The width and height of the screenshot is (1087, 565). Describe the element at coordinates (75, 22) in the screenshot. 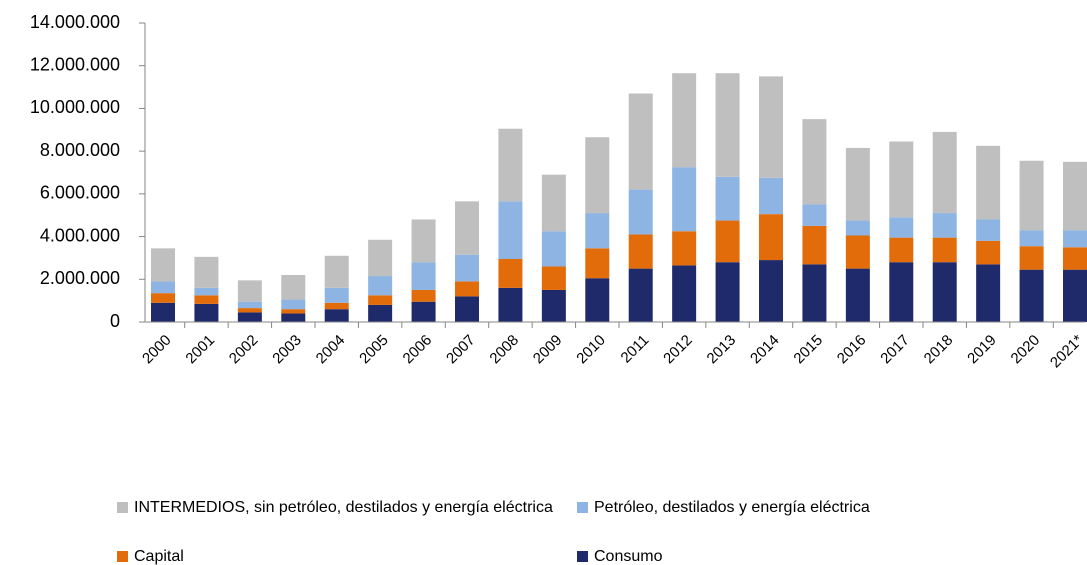

I see `y-tick-label: 14.000.000` at that location.